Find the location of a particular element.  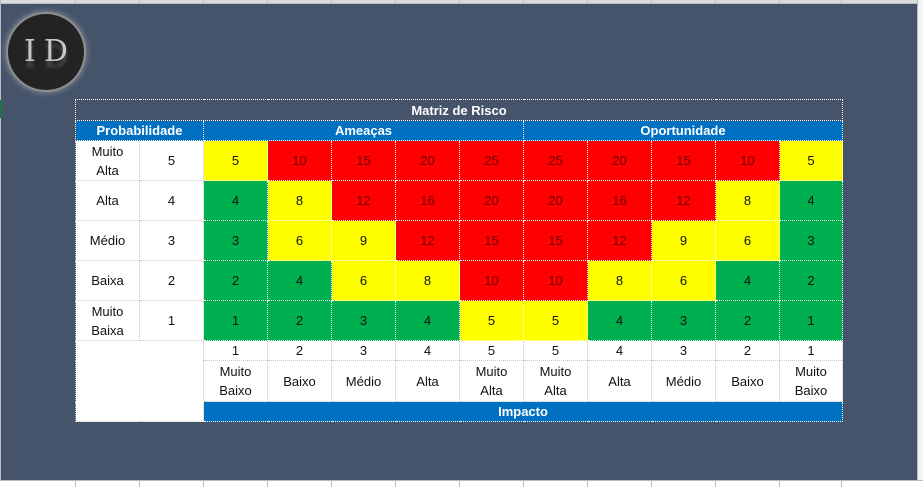

impact-label-line1: Alta is located at coordinates (619, 381).